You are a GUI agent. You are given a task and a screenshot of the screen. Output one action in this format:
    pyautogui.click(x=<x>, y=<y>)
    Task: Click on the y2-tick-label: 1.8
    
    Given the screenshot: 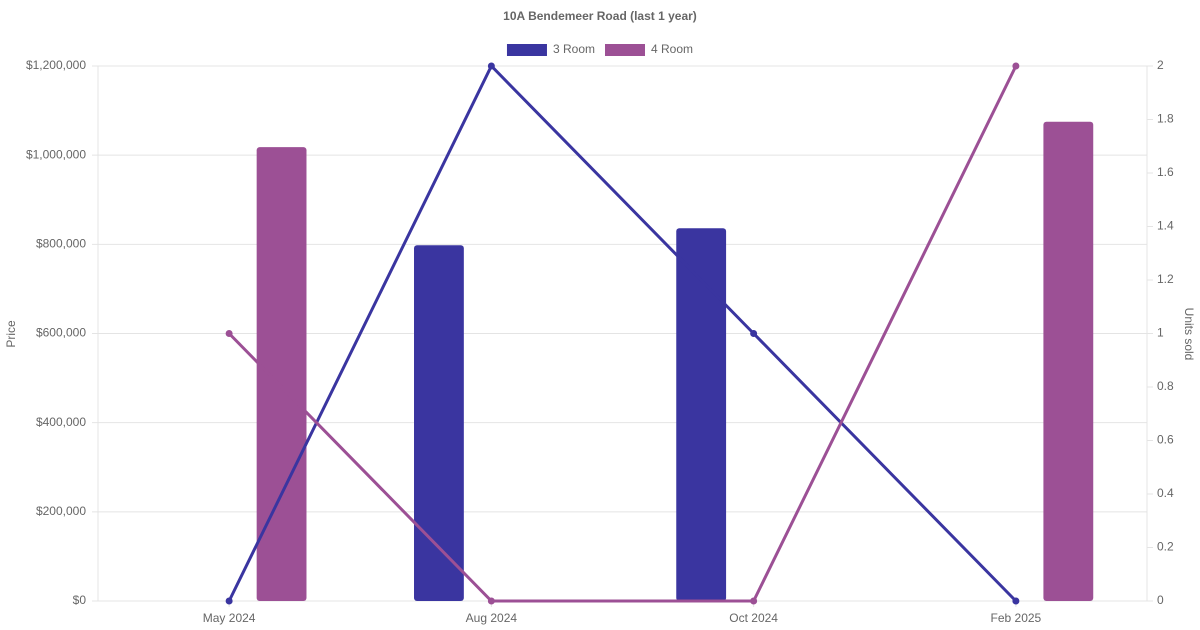 What is the action you would take?
    pyautogui.click(x=1165, y=119)
    